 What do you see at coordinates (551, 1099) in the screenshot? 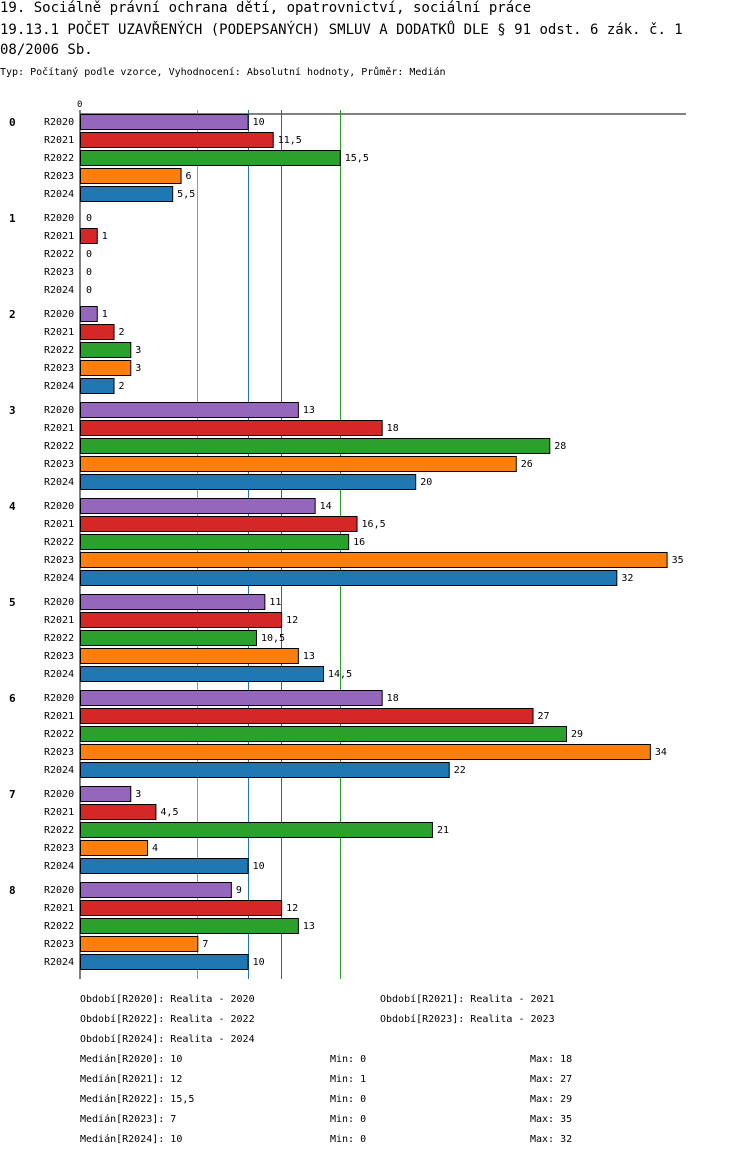
I see `stat-max-r2022: Max: 29` at bounding box center [551, 1099].